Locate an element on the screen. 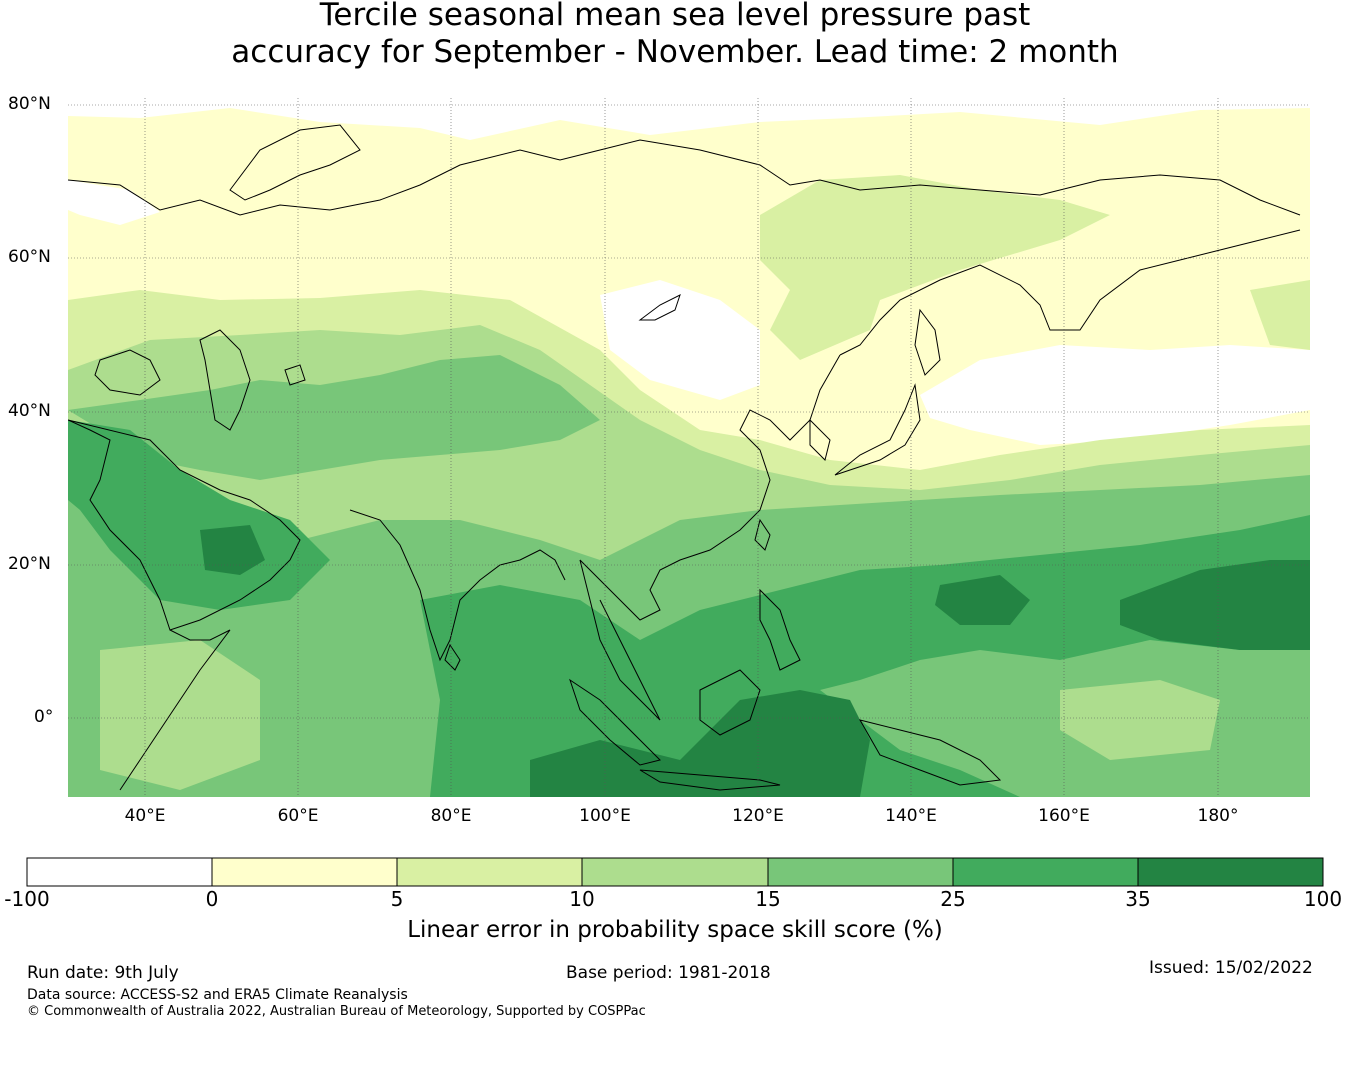 This screenshot has width=1350, height=1065. coast-malay is located at coordinates (620, 640).